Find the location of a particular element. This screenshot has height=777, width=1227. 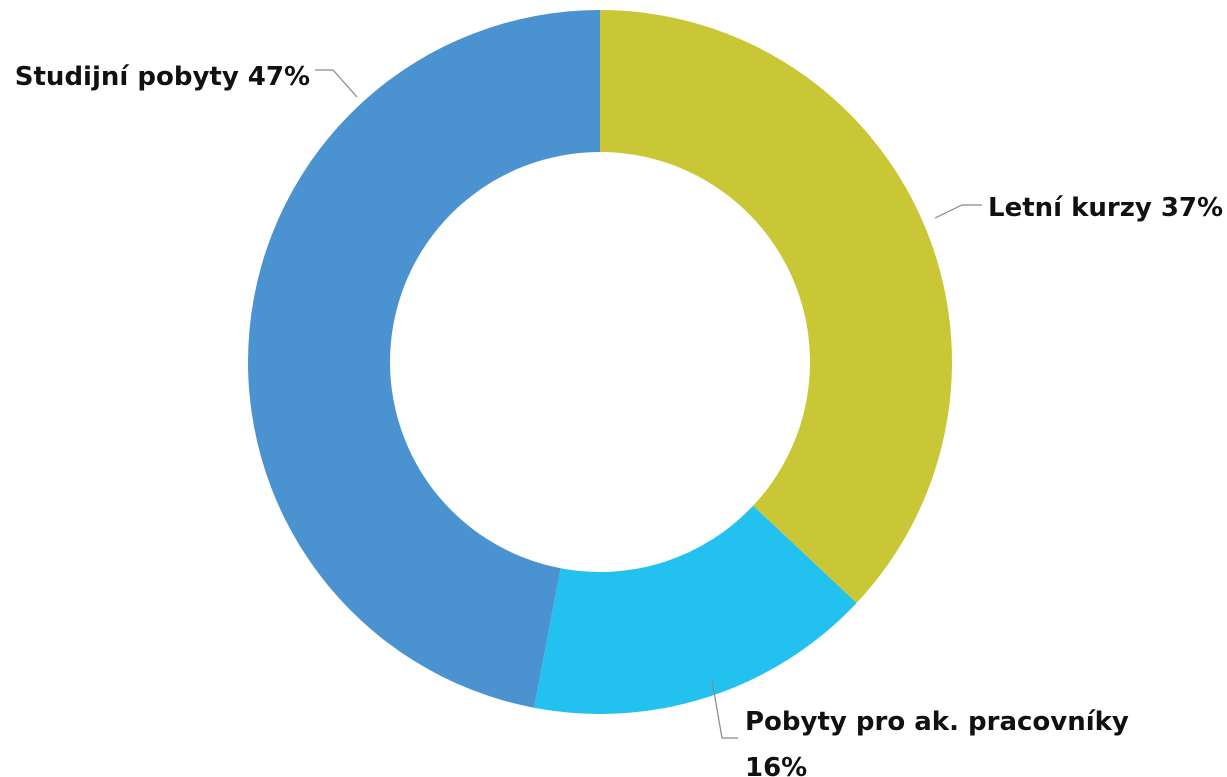

slice-value: 47% is located at coordinates (279, 77).